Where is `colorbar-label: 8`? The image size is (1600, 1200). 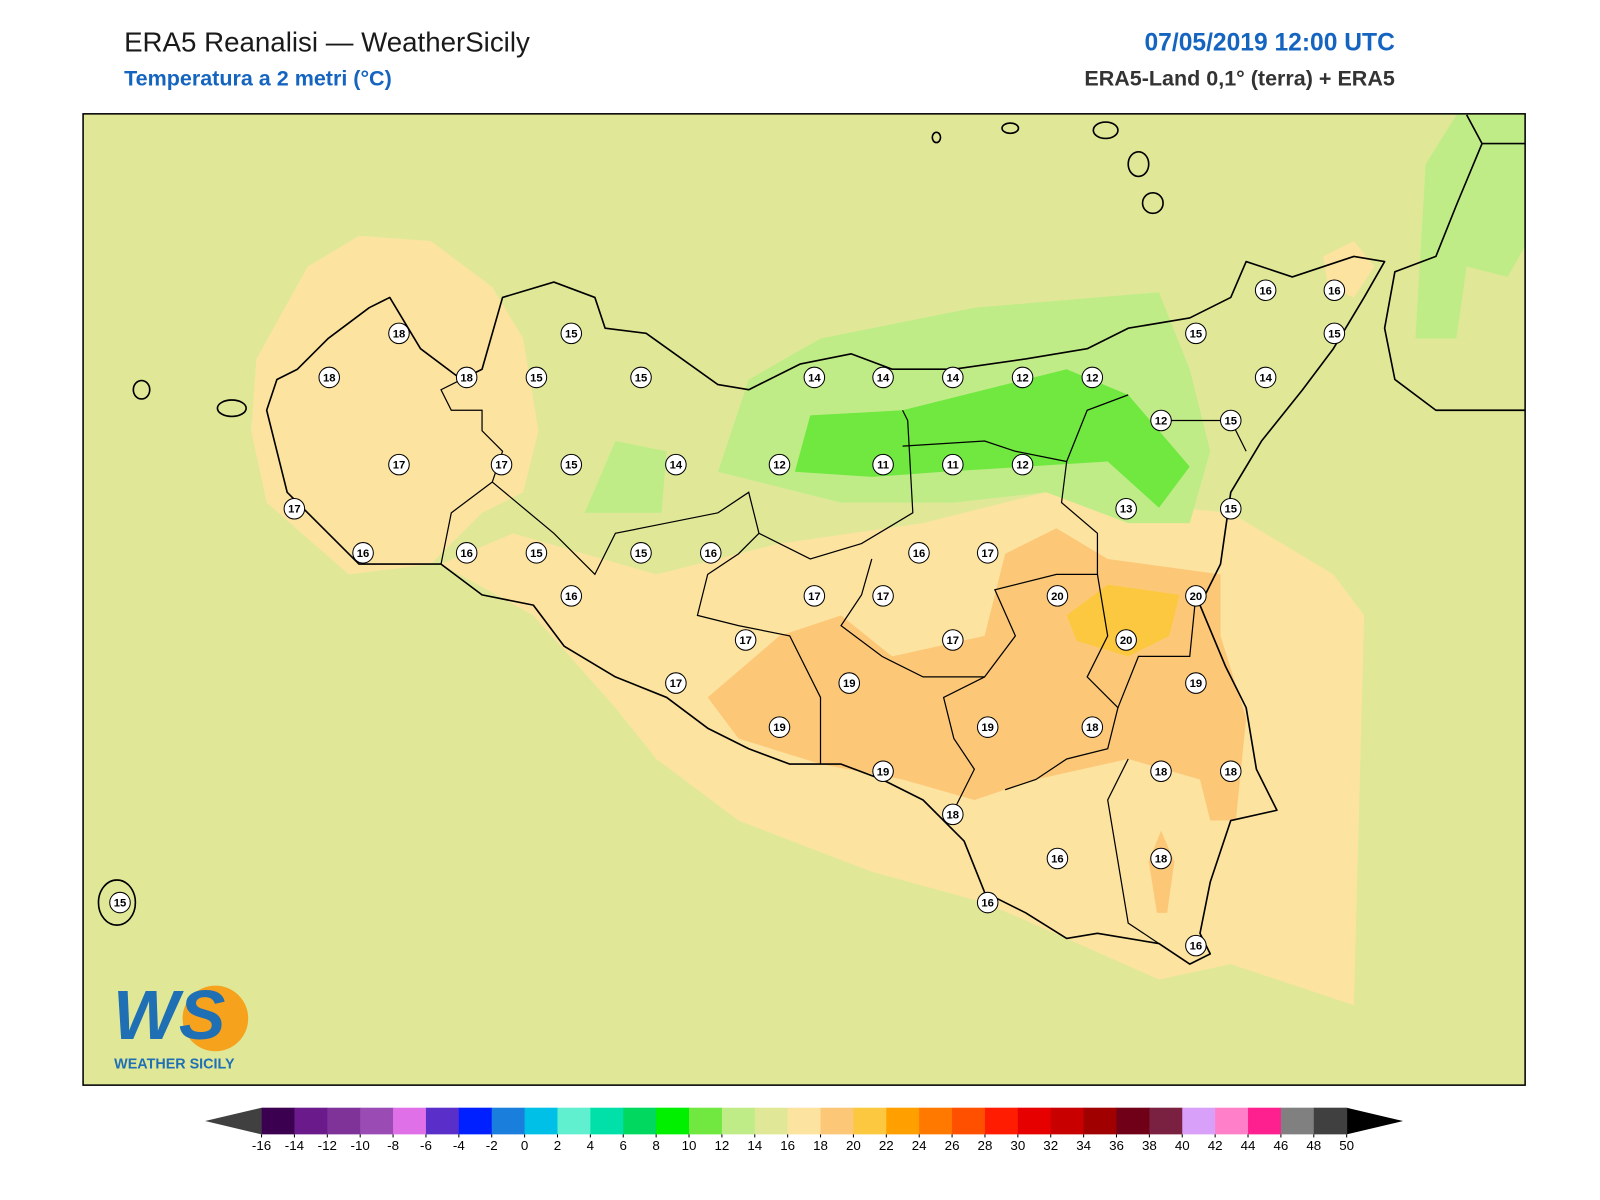
colorbar-label: 8 is located at coordinates (655, 1145).